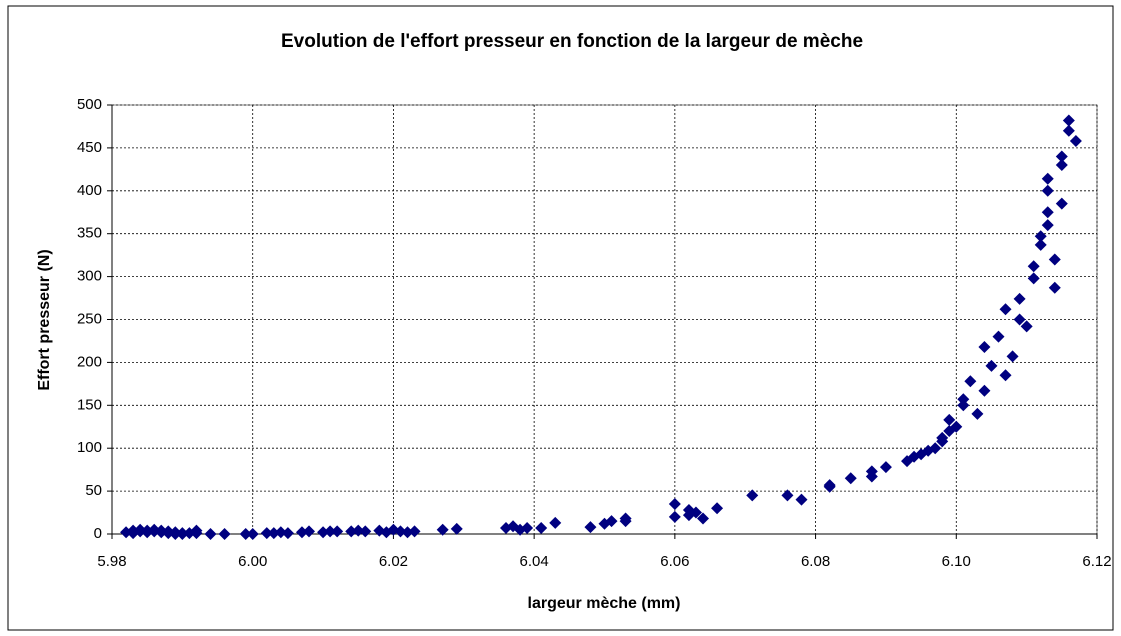 The width and height of the screenshot is (1121, 636). I want to click on x-tick-label: 6.08, so click(815, 561).